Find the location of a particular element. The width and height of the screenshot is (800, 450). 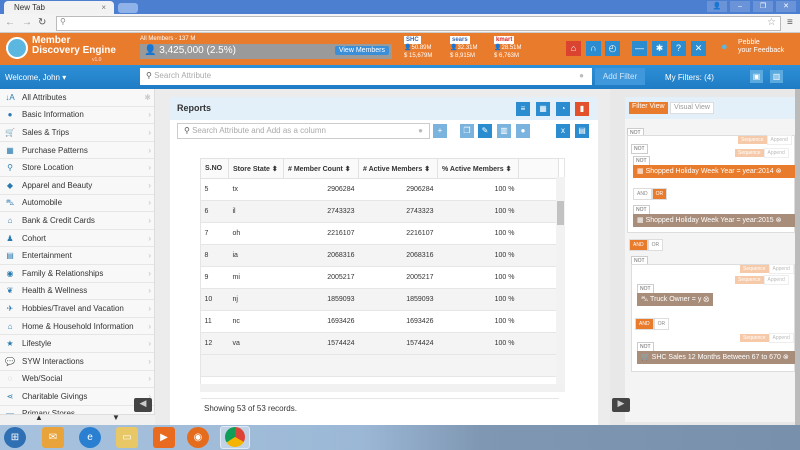

media-player-icon: ▶ is located at coordinates (164, 437).